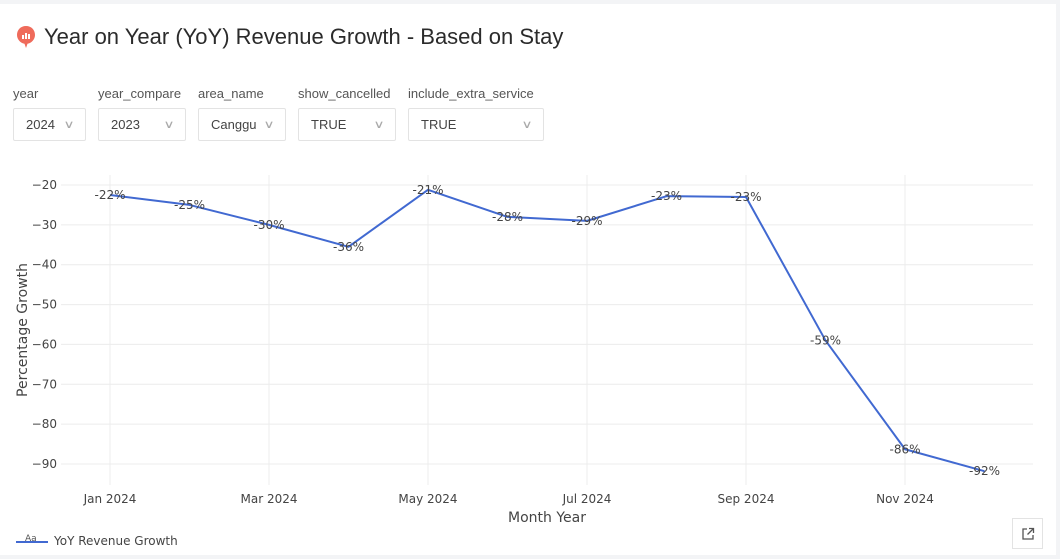 The width and height of the screenshot is (1060, 559). I want to click on x-tick-label: Mar 2024, so click(269, 499).